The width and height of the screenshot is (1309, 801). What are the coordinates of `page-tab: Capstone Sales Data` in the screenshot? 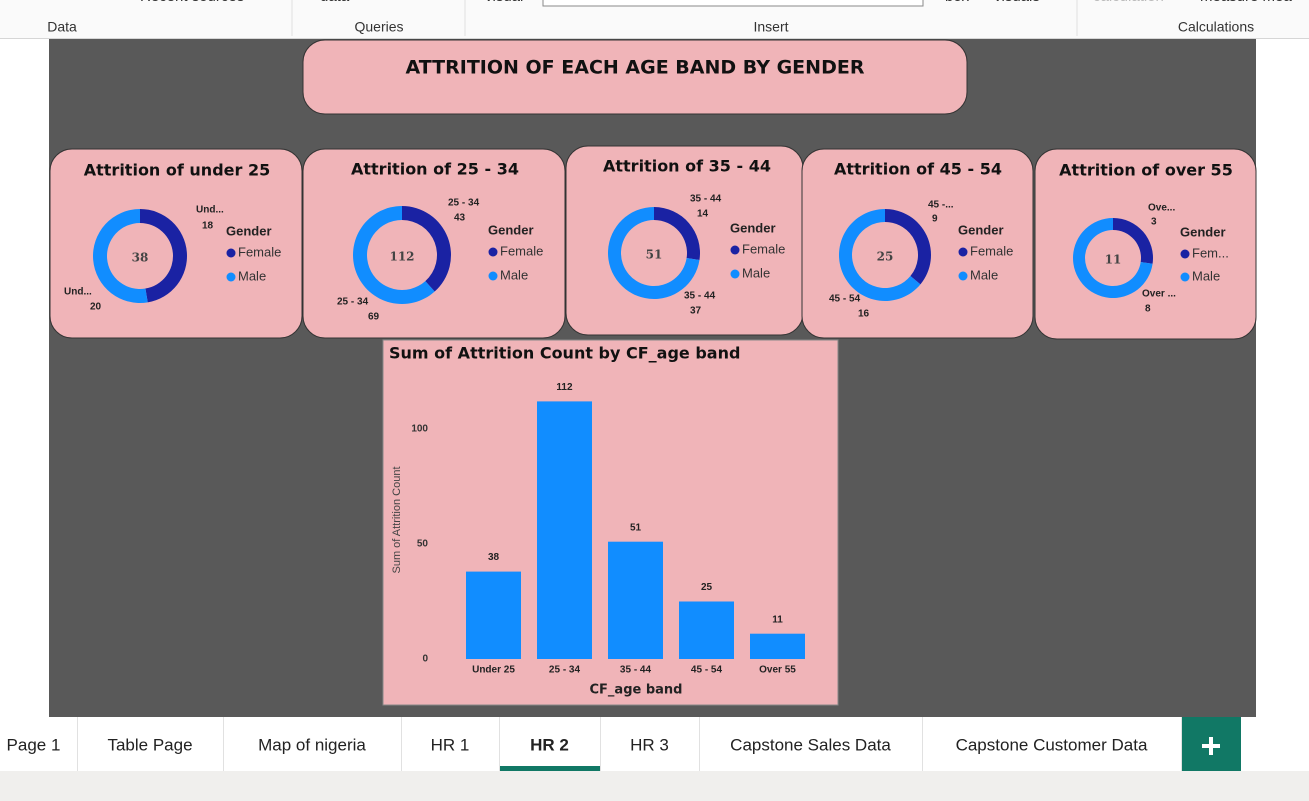 It's located at (810, 744).